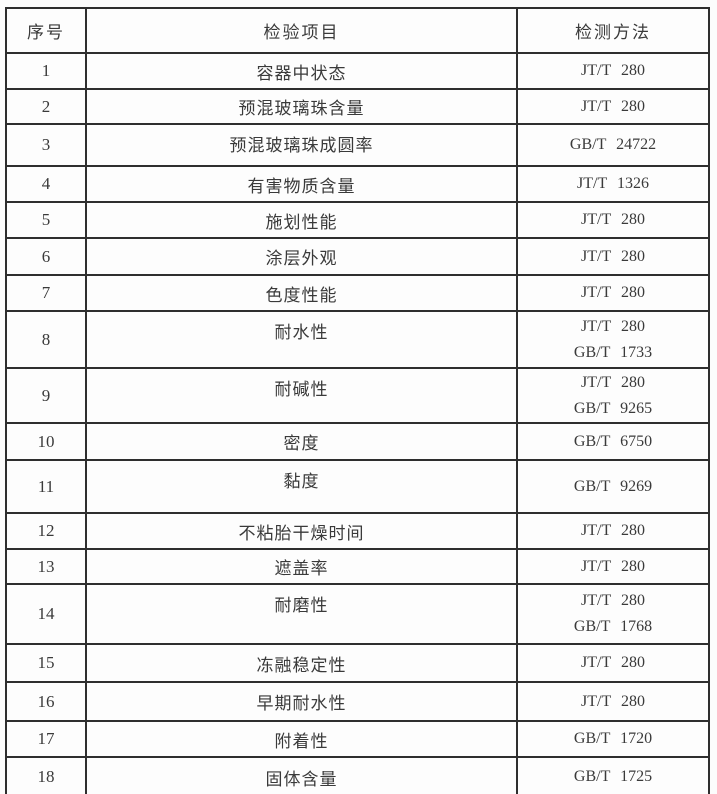 Image resolution: width=717 pixels, height=794 pixels. I want to click on table-row: 15 冻融稳定性 JT/T 280, so click(357, 663).